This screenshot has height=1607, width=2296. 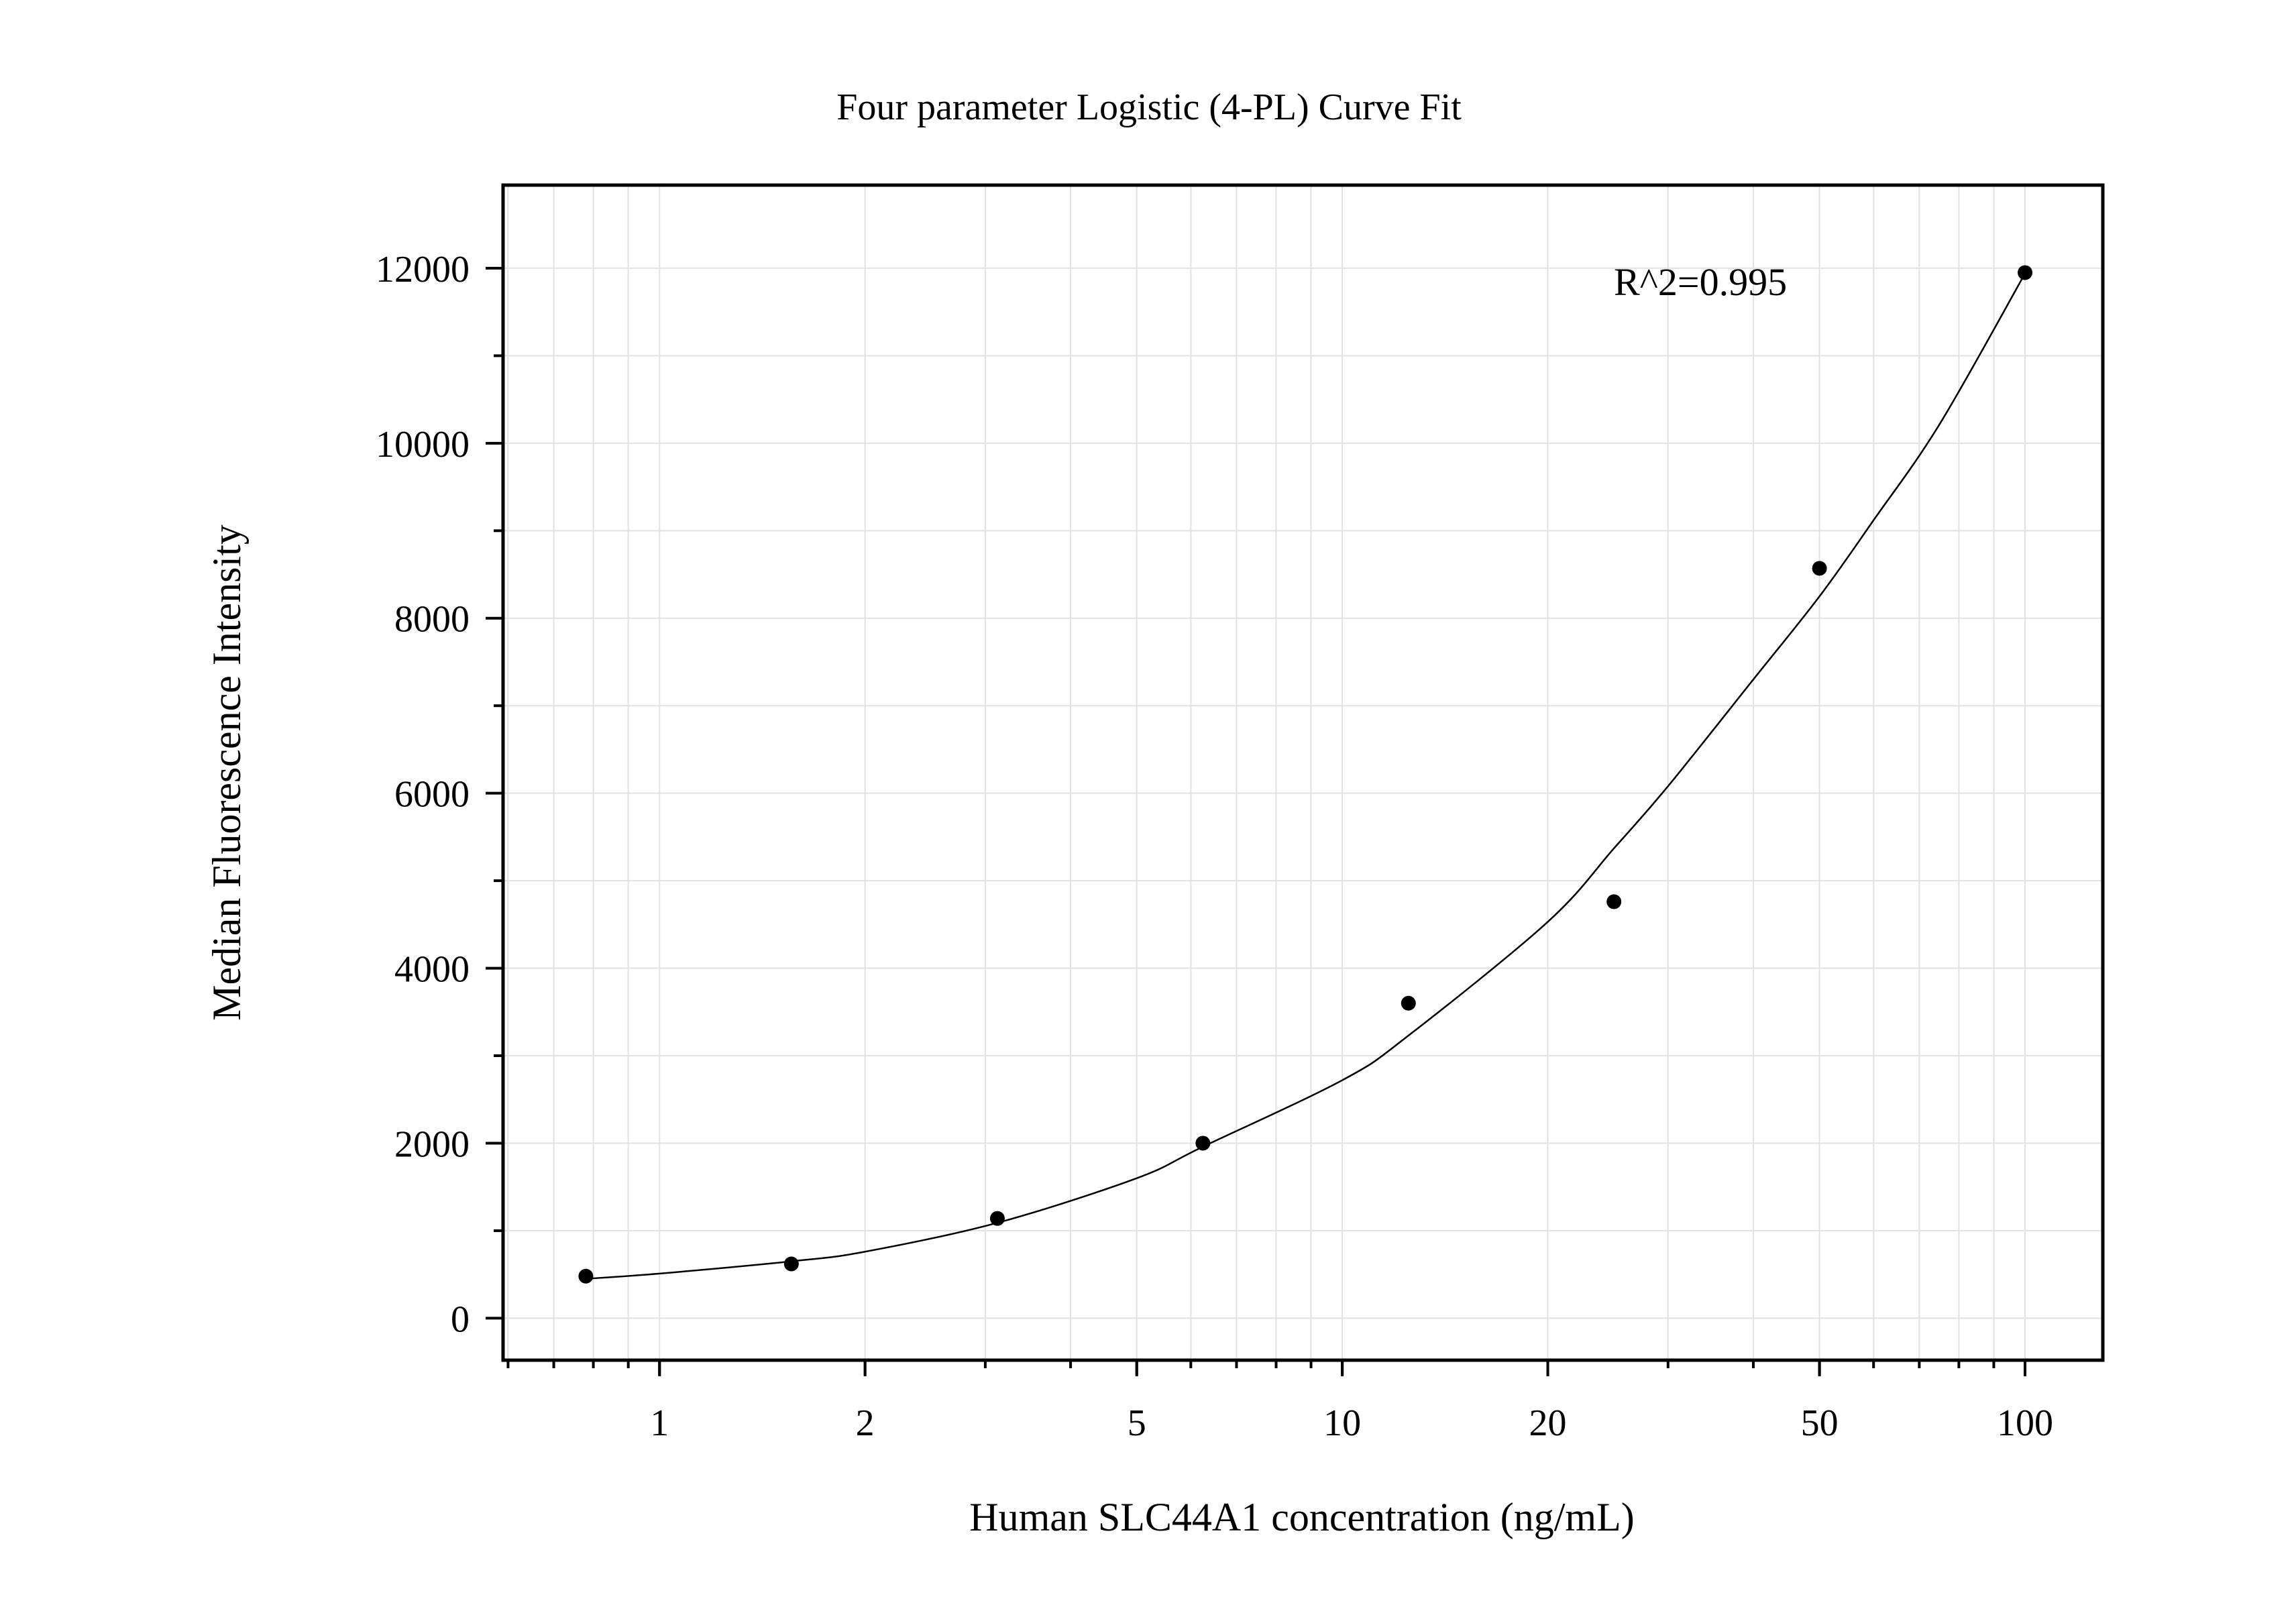 What do you see at coordinates (1820, 1423) in the screenshot?
I see `x-tick-label: 50` at bounding box center [1820, 1423].